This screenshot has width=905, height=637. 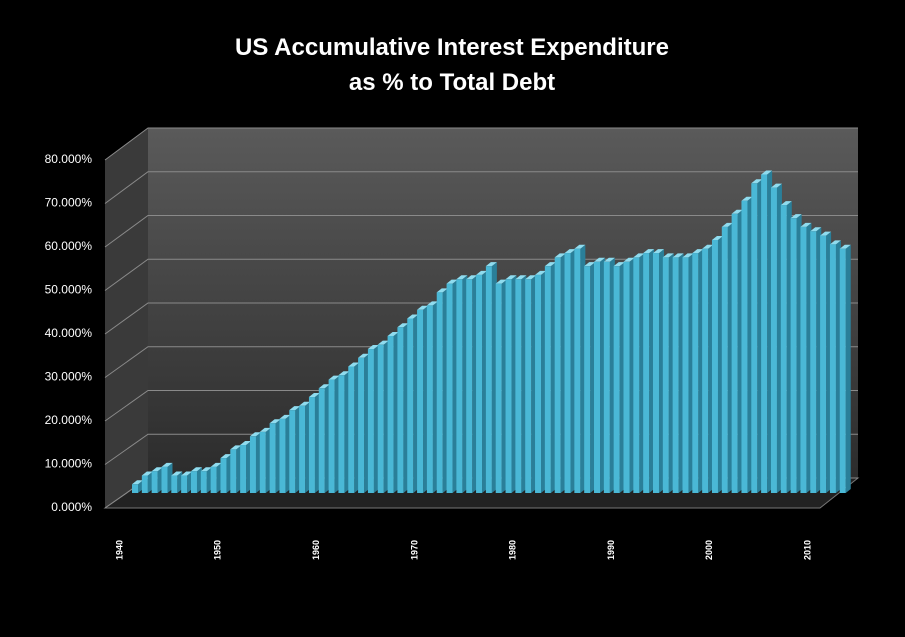 What do you see at coordinates (69, 159) in the screenshot?
I see `y-tick-label: 80.000%` at bounding box center [69, 159].